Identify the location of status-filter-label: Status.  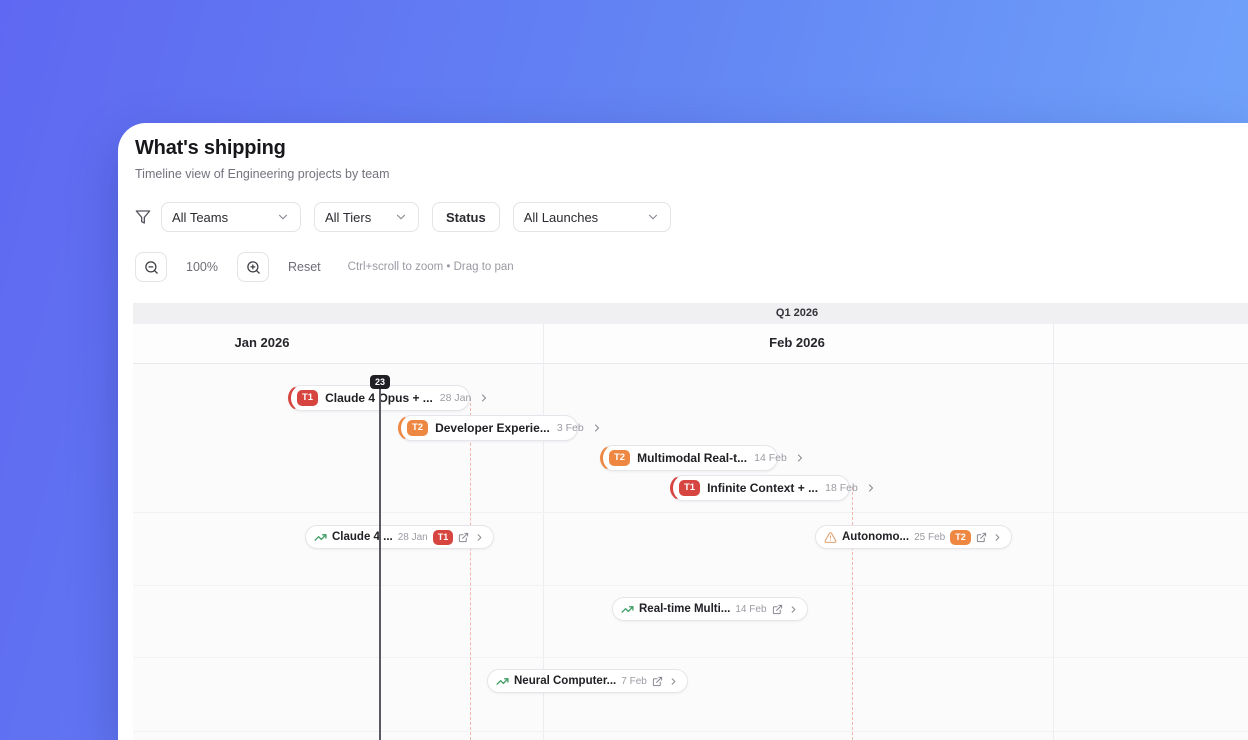
(466, 217).